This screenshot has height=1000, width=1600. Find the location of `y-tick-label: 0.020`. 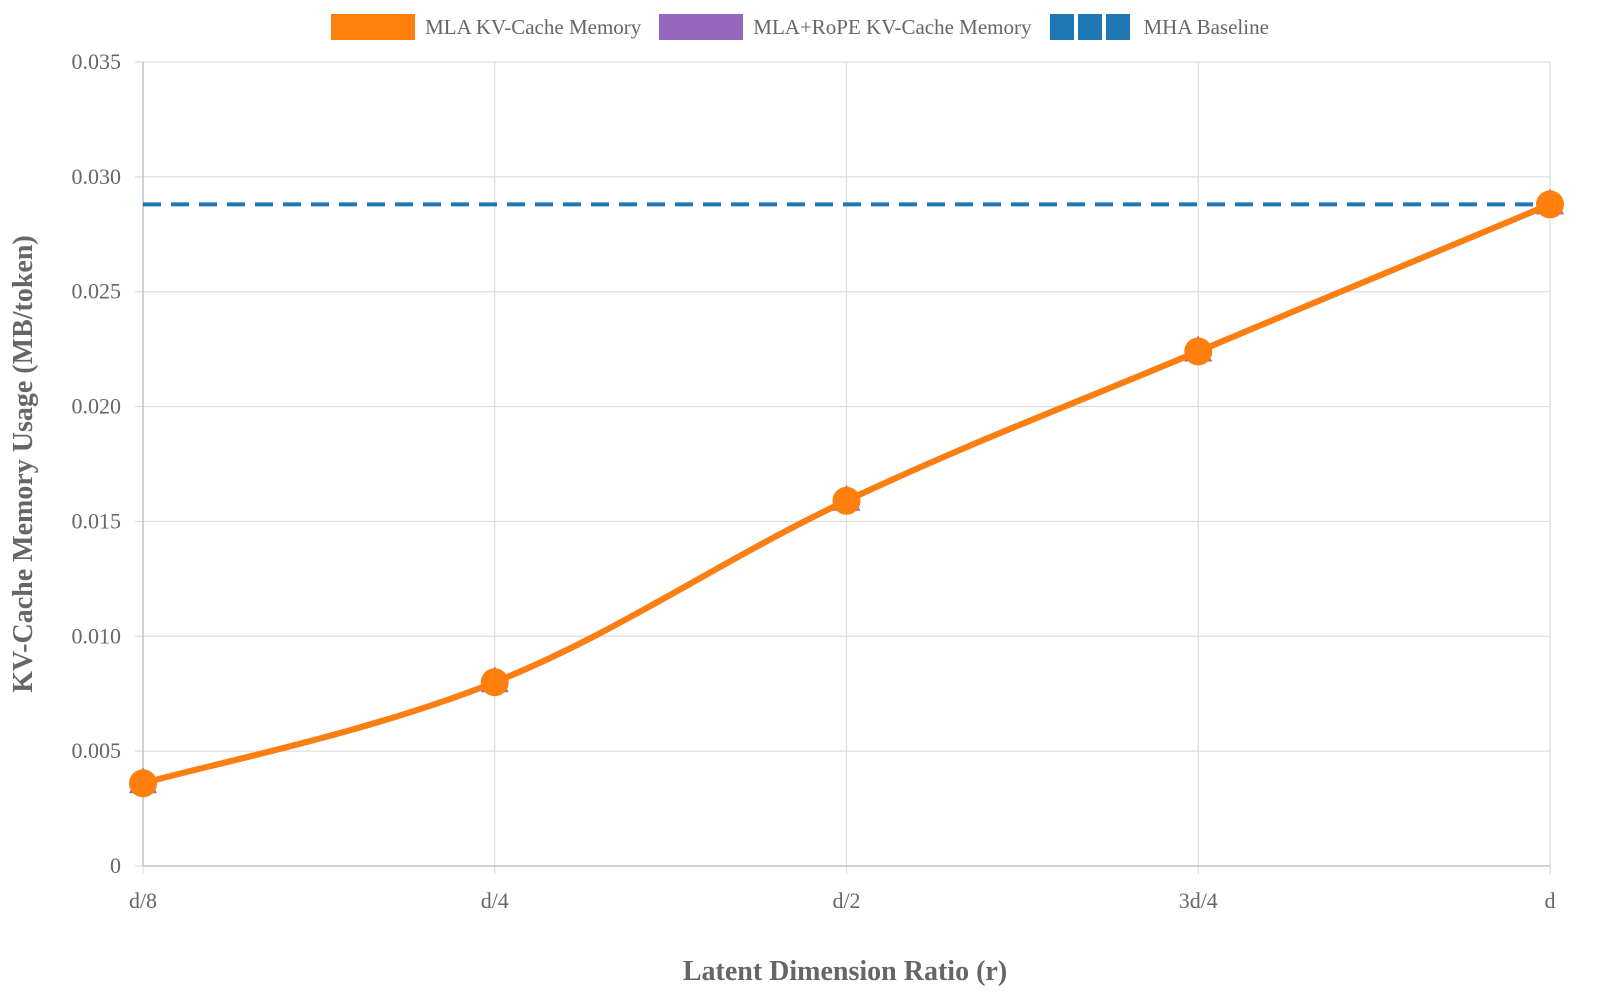

y-tick-label: 0.020 is located at coordinates (97, 406).